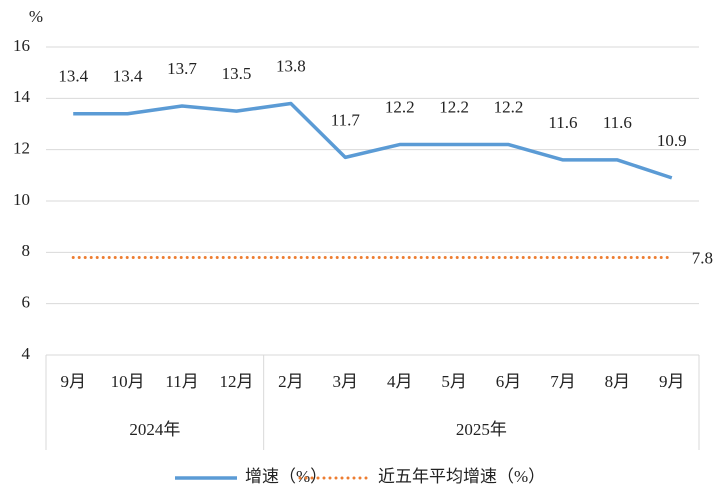 This screenshot has height=490, width=717. Describe the element at coordinates (373, 140) in the screenshot. I see `series-line` at that location.